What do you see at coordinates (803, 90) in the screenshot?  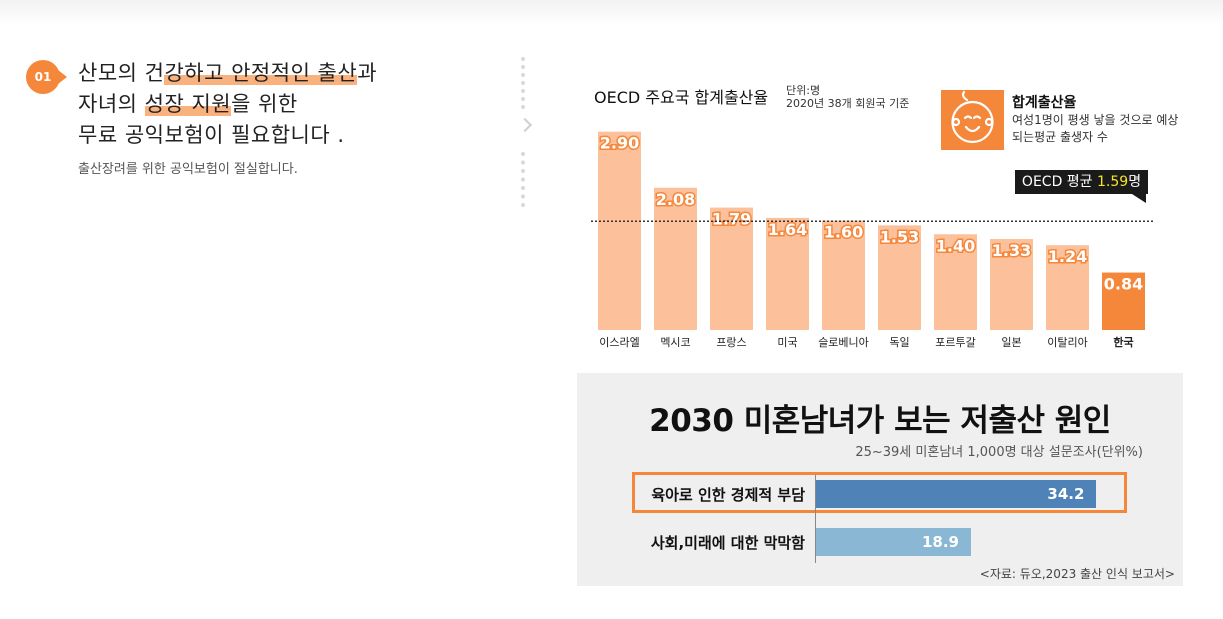 I see `chart1-unit-label: 단위:명` at bounding box center [803, 90].